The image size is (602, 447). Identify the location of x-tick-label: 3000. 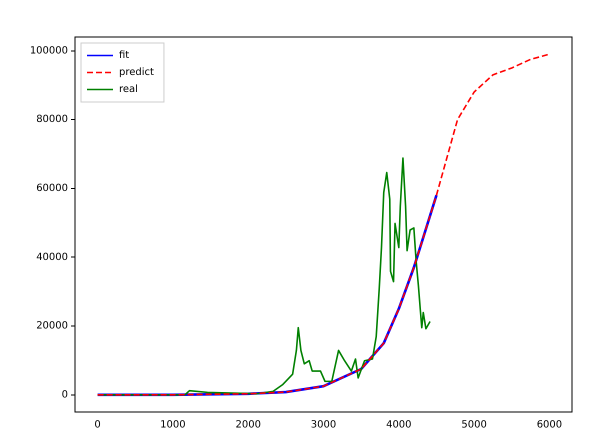
(323, 425).